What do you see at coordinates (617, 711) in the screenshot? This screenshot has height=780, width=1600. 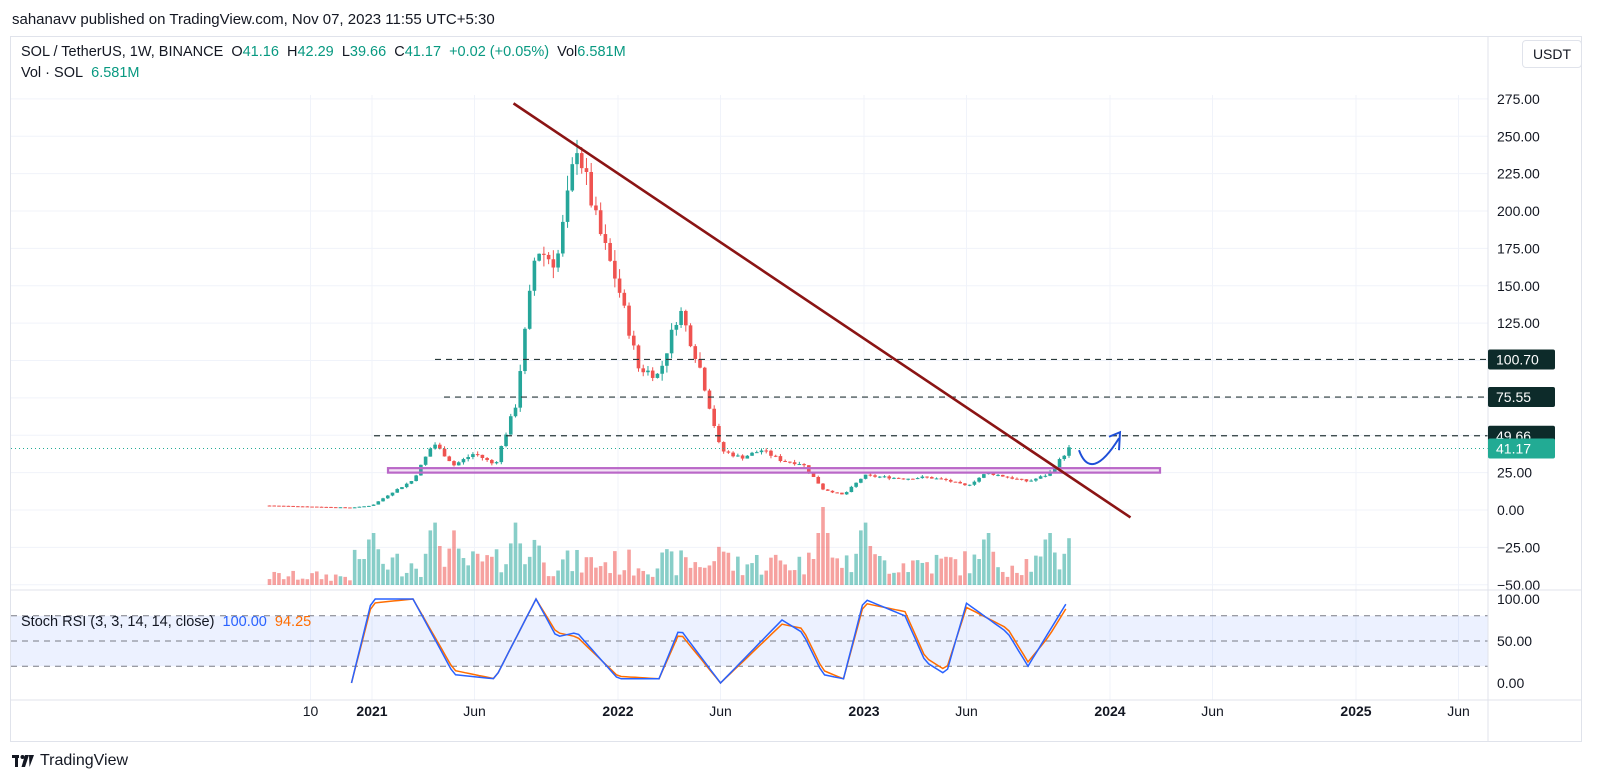 I see `time-tick-label: 2022` at bounding box center [617, 711].